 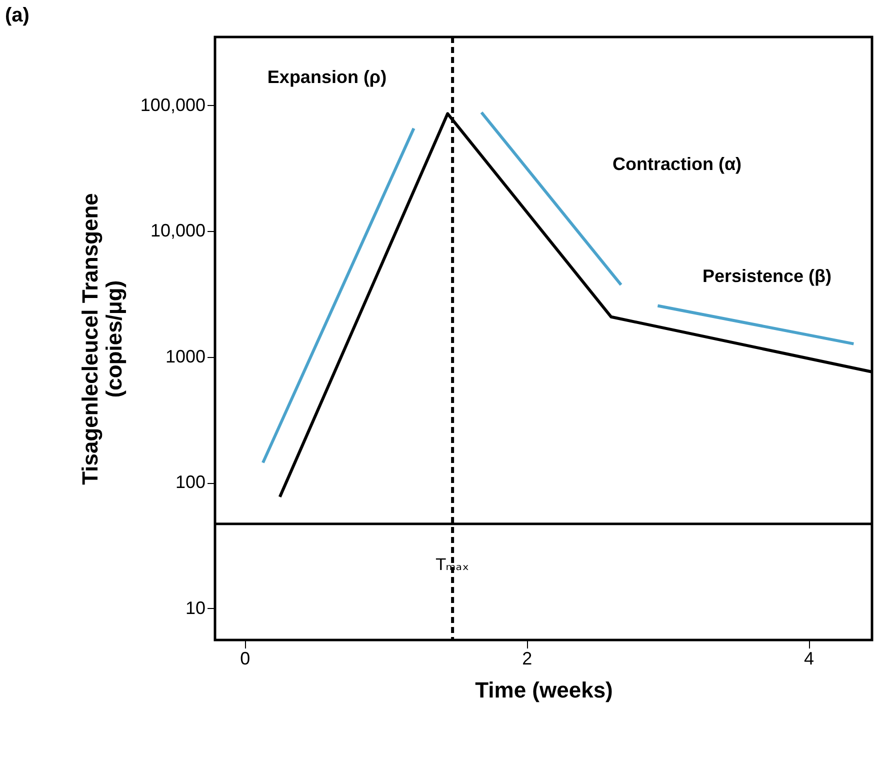 I want to click on y-tick-label: 10, so click(x=195, y=608).